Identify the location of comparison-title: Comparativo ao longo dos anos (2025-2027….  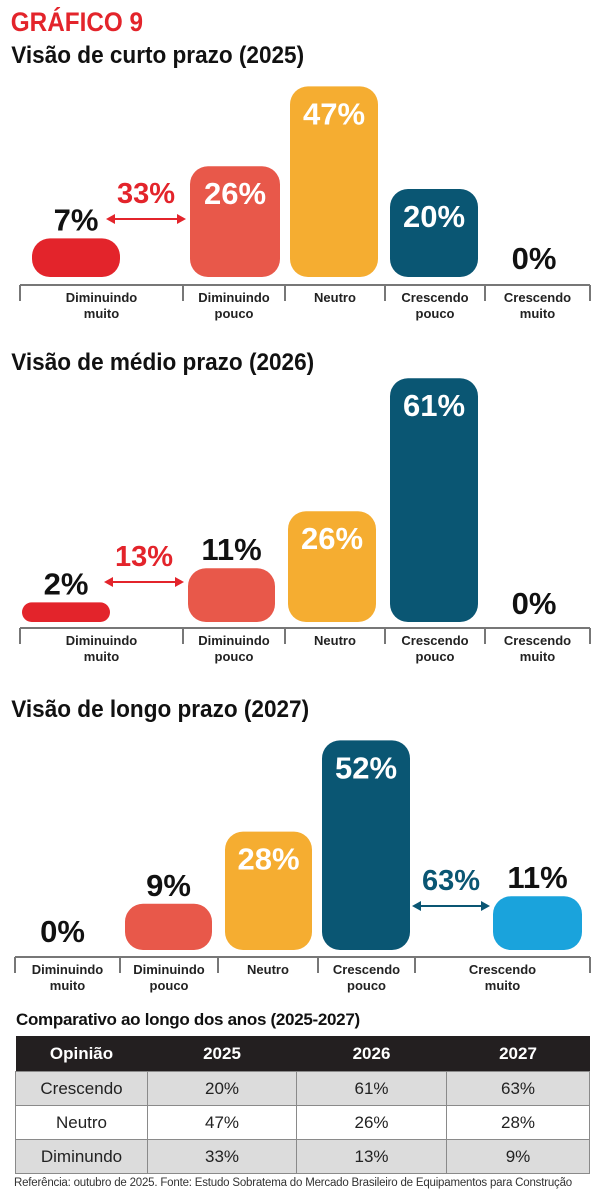
(188, 1019).